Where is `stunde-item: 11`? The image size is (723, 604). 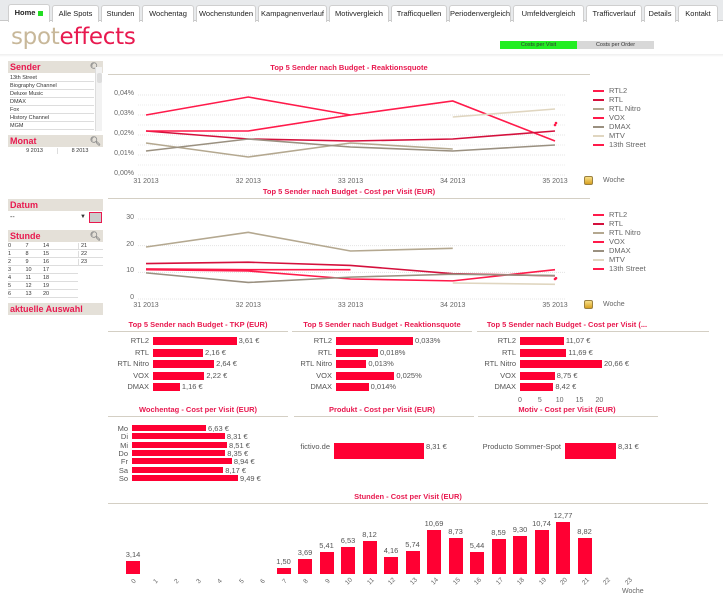
stunde-item: 11 is located at coordinates (28, 278).